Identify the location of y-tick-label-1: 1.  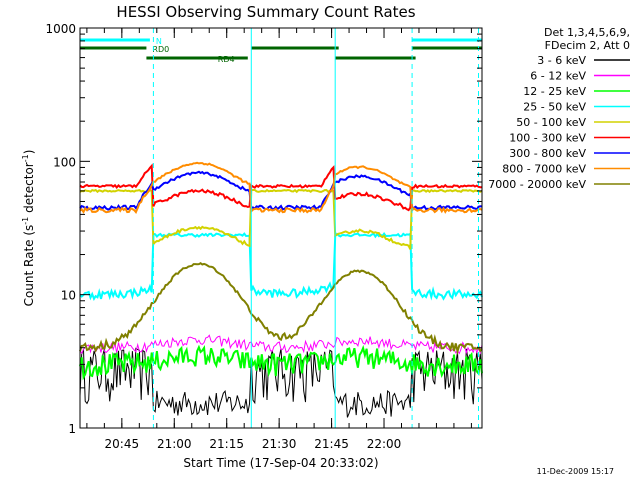
(72, 429).